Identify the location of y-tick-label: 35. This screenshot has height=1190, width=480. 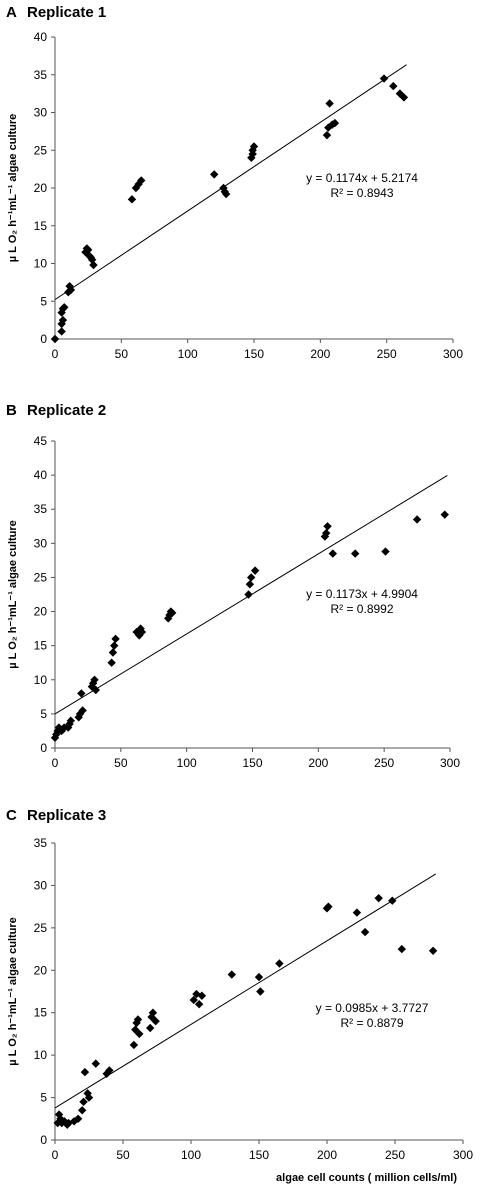
(41, 75).